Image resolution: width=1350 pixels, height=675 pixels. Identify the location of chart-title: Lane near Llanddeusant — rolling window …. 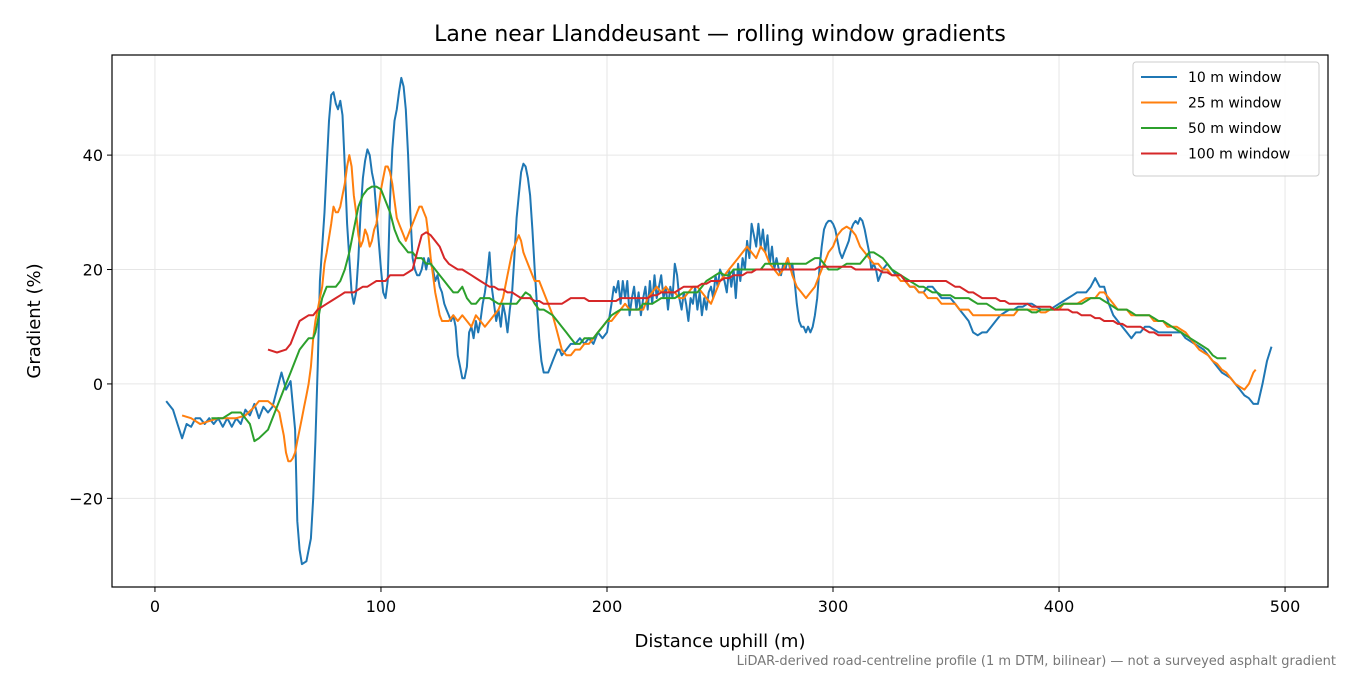
(720, 34).